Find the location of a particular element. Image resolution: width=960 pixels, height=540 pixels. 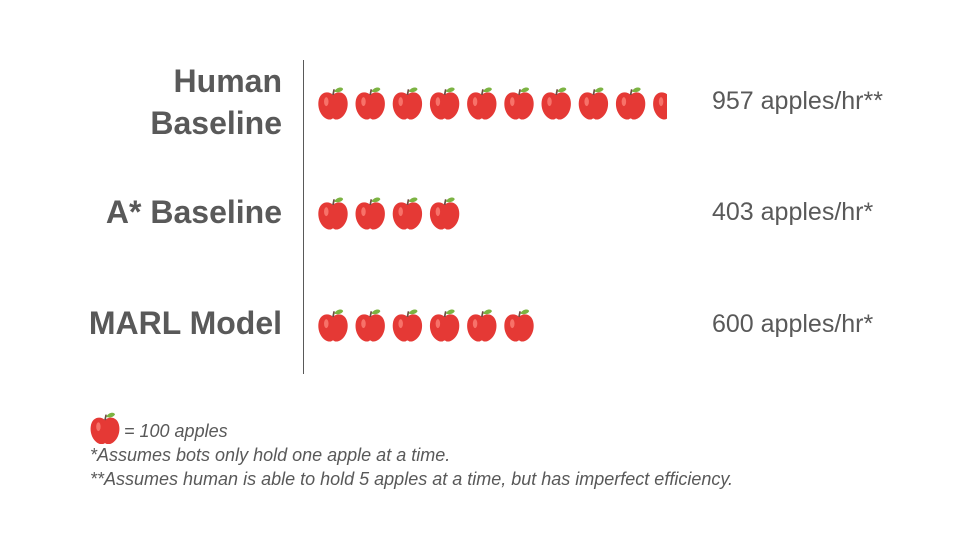

legend-key: = 100 apples is located at coordinates (411, 428).